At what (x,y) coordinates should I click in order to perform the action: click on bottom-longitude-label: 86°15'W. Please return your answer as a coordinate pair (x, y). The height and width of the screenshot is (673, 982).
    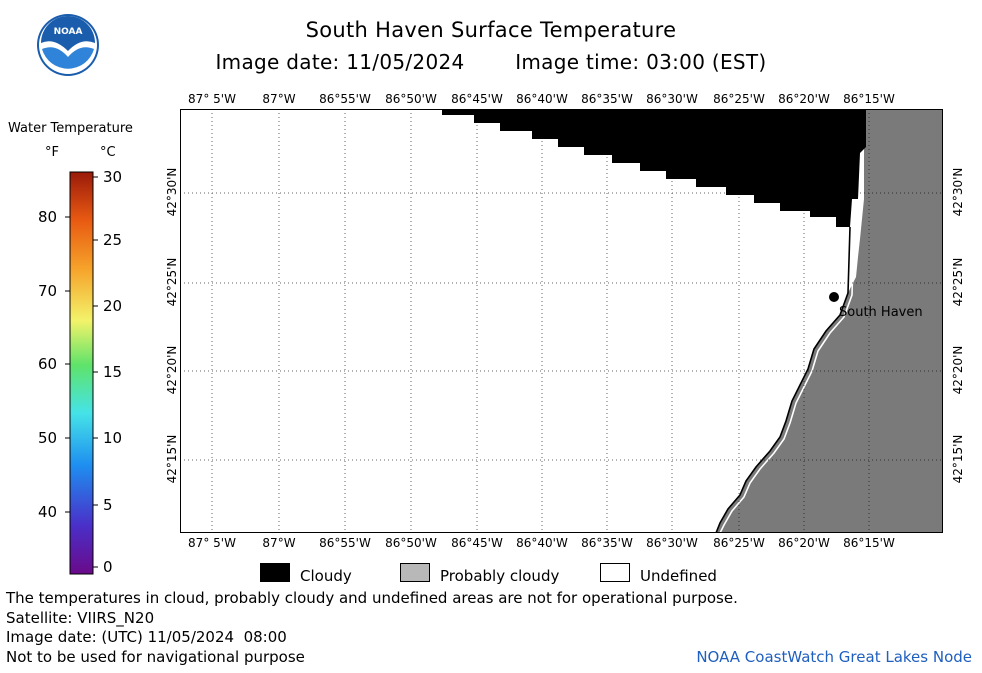
    Looking at the image, I should click on (869, 543).